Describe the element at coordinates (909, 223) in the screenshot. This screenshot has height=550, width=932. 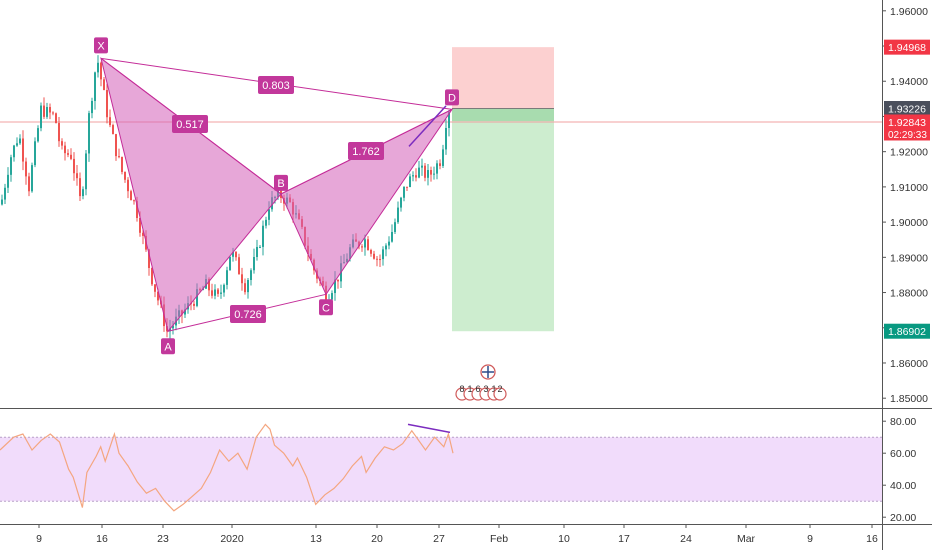
I see `price-tick-label: 1.90000` at that location.